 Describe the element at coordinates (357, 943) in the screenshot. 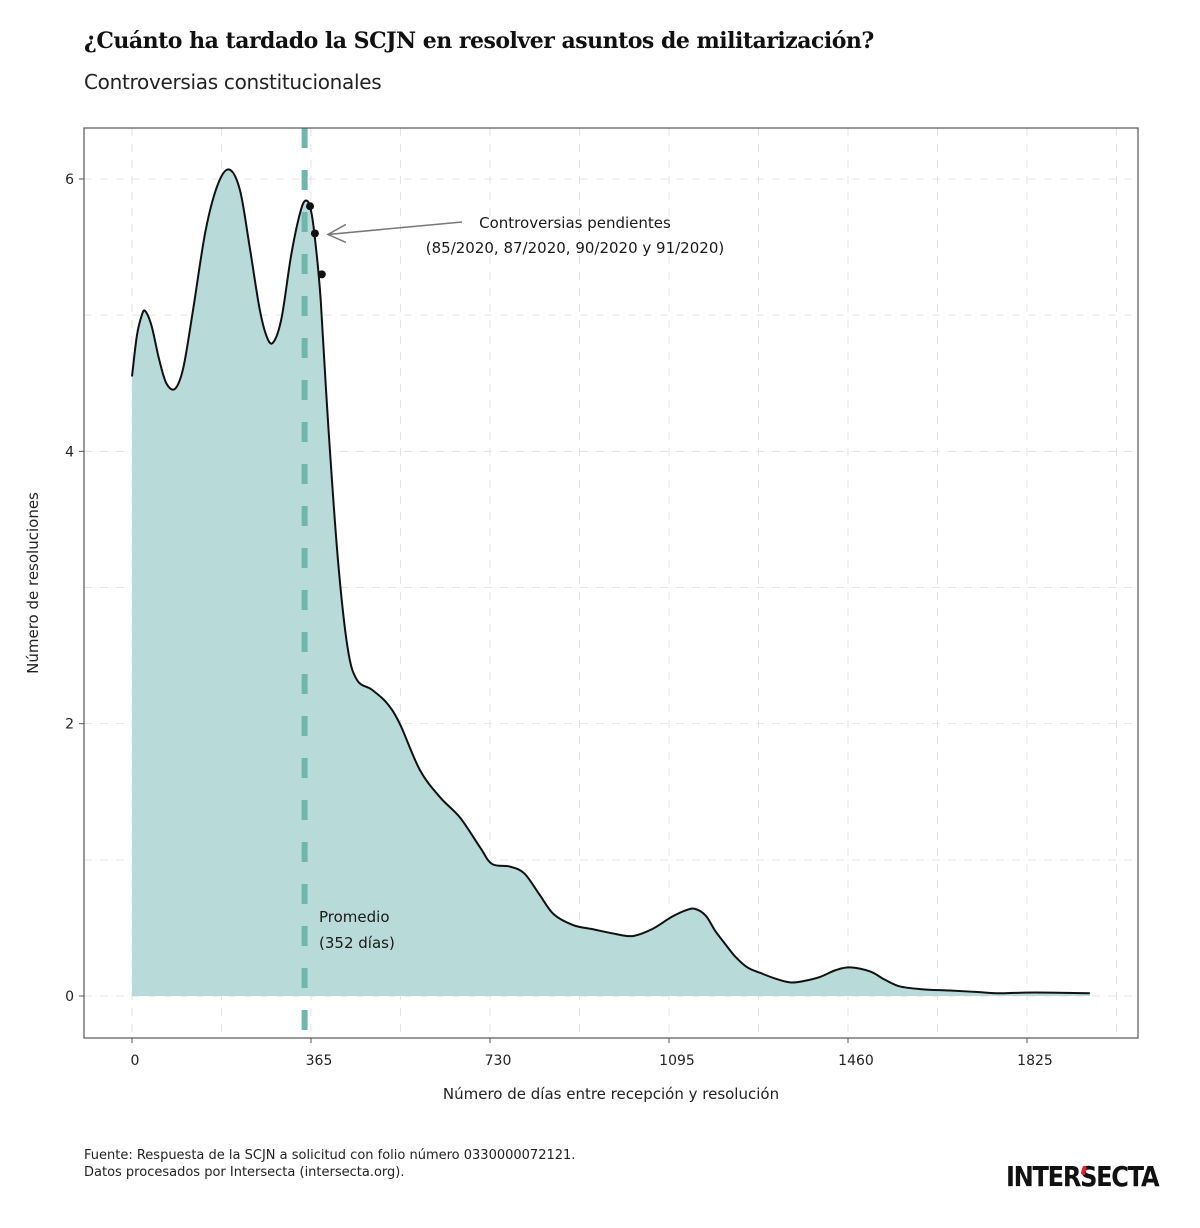

I see `mean-value-label: (352 días)` at that location.